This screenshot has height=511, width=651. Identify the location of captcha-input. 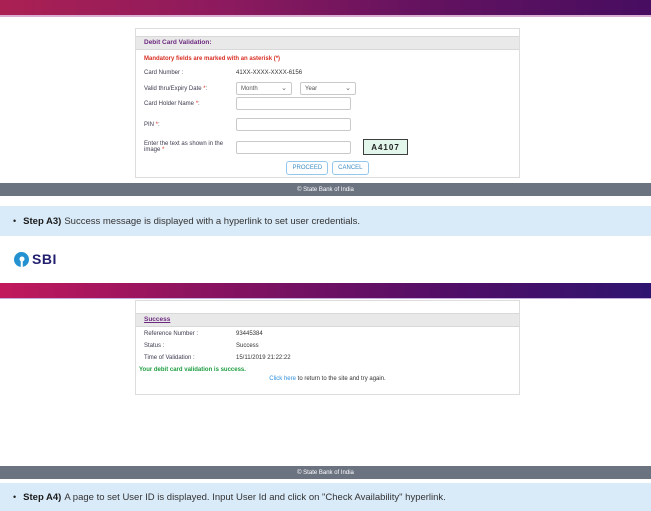
(293, 147).